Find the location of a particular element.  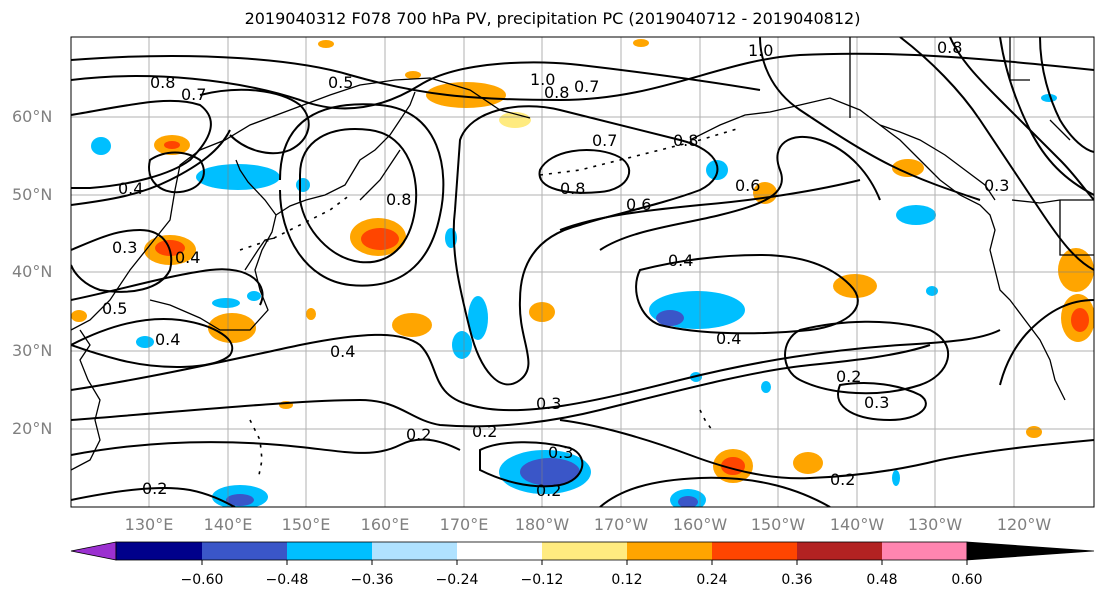

lon-label: 130°W is located at coordinates (935, 524).